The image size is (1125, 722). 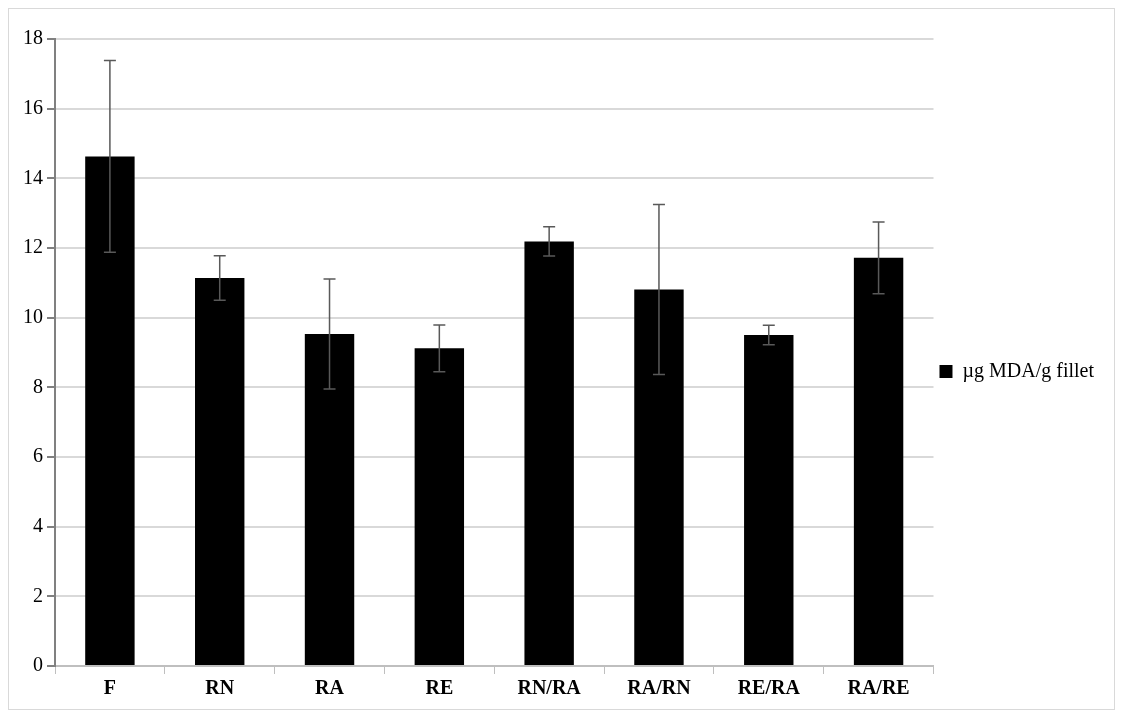 What do you see at coordinates (38, 385) in the screenshot?
I see `y-tick-label: 8` at bounding box center [38, 385].